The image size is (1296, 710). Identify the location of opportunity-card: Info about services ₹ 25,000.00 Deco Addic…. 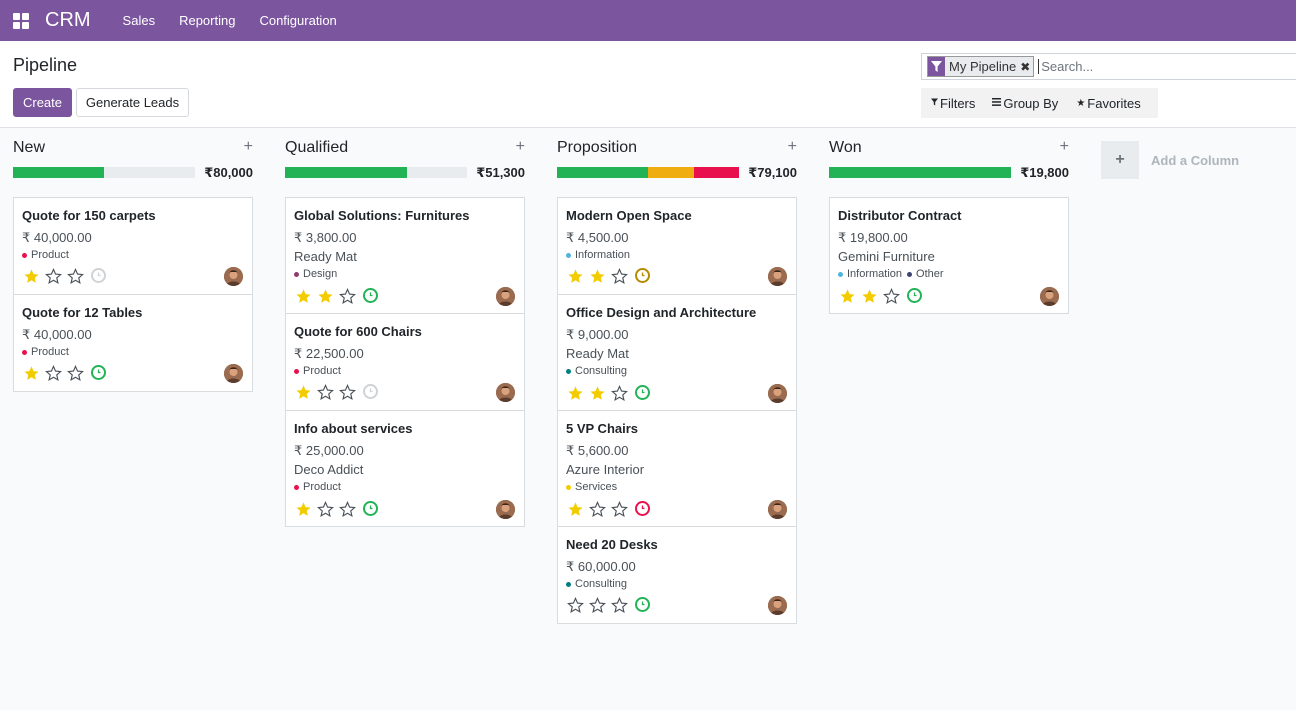
(405, 468).